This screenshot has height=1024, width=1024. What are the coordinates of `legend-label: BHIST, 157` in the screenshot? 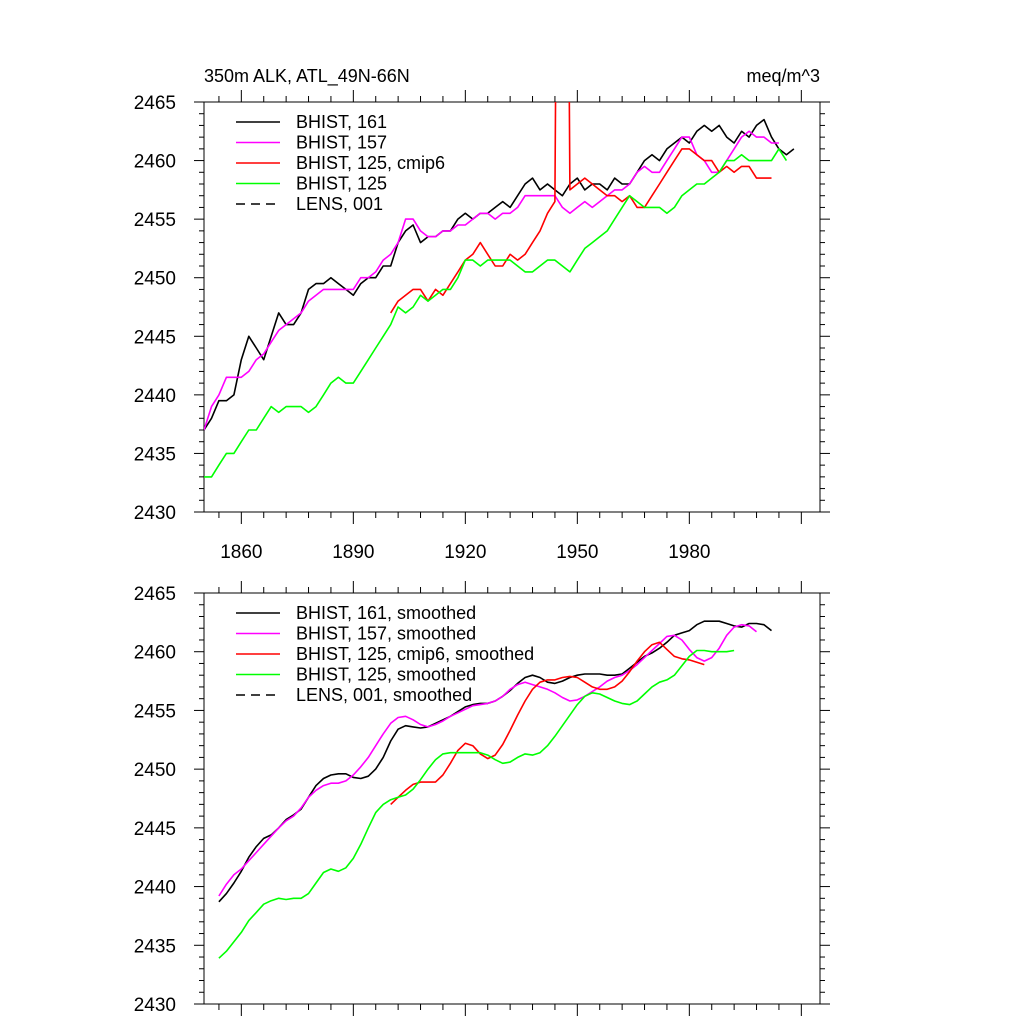 It's located at (341, 143).